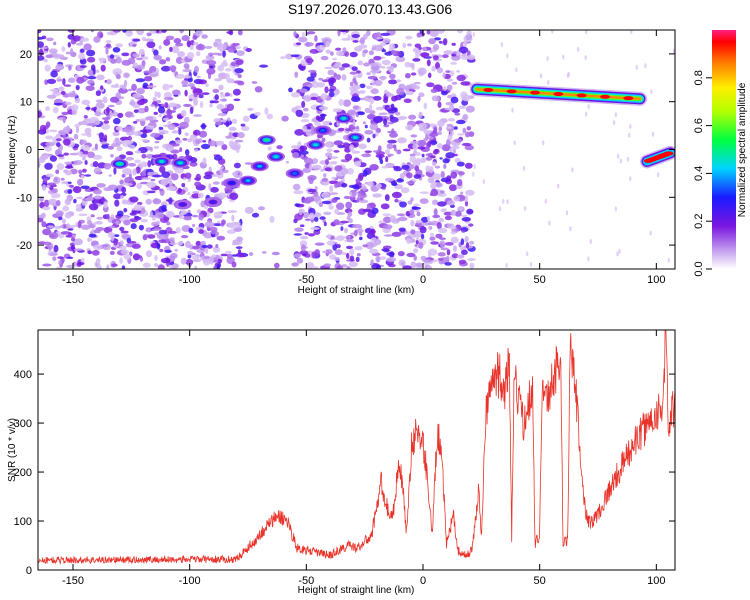  I want to click on x-tick-label: -100, so click(190, 581).